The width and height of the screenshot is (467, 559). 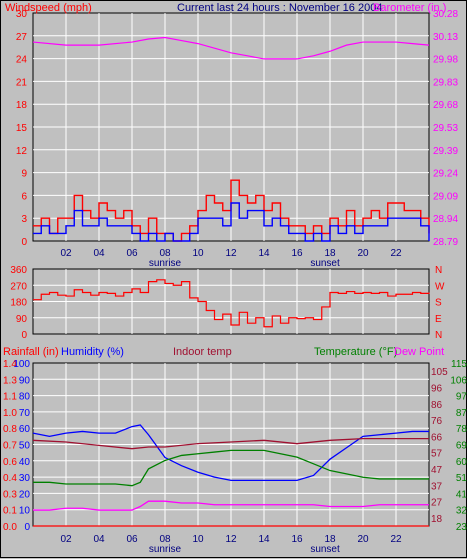 I want to click on temperature-tick-27: 27, so click(x=437, y=503).